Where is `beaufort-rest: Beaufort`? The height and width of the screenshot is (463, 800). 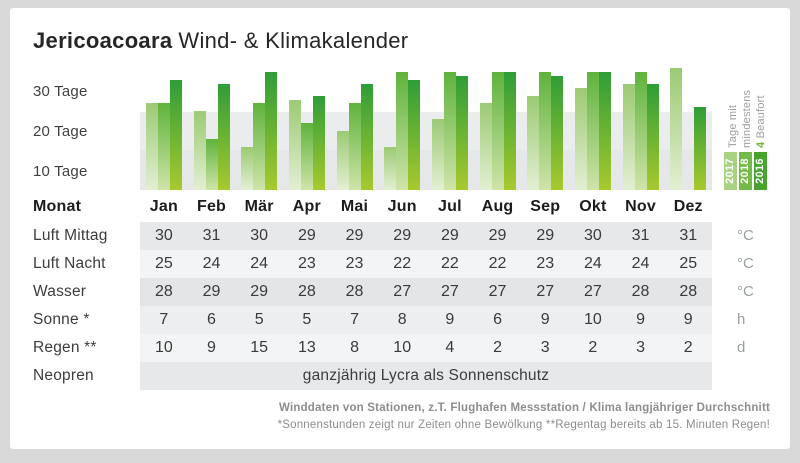
beaufort-rest: Beaufort is located at coordinates (761, 118).